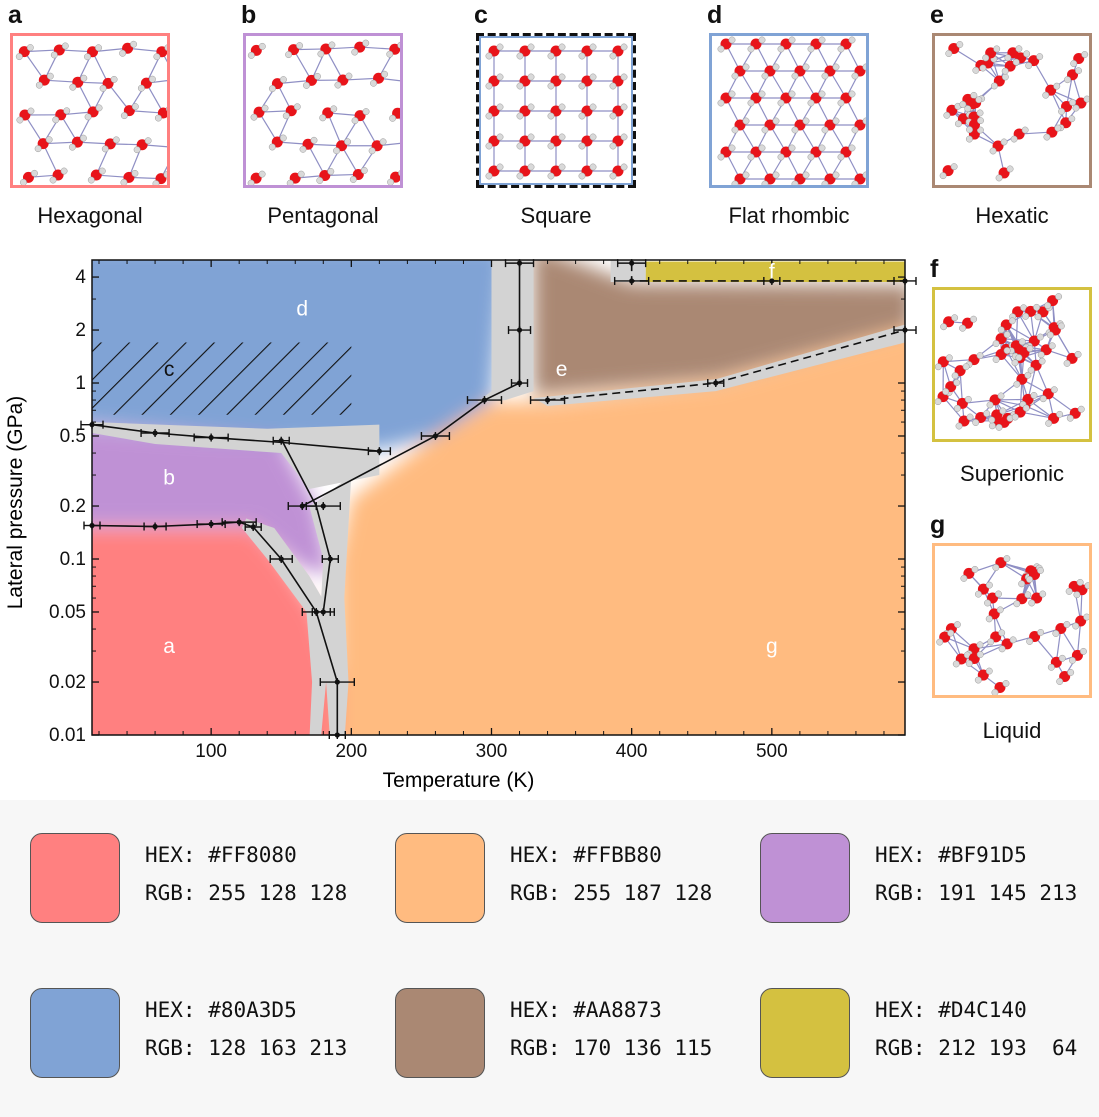 Image resolution: width=1099 pixels, height=1117 pixels. Describe the element at coordinates (767, 272) in the screenshot. I see `boundary-f` at that location.